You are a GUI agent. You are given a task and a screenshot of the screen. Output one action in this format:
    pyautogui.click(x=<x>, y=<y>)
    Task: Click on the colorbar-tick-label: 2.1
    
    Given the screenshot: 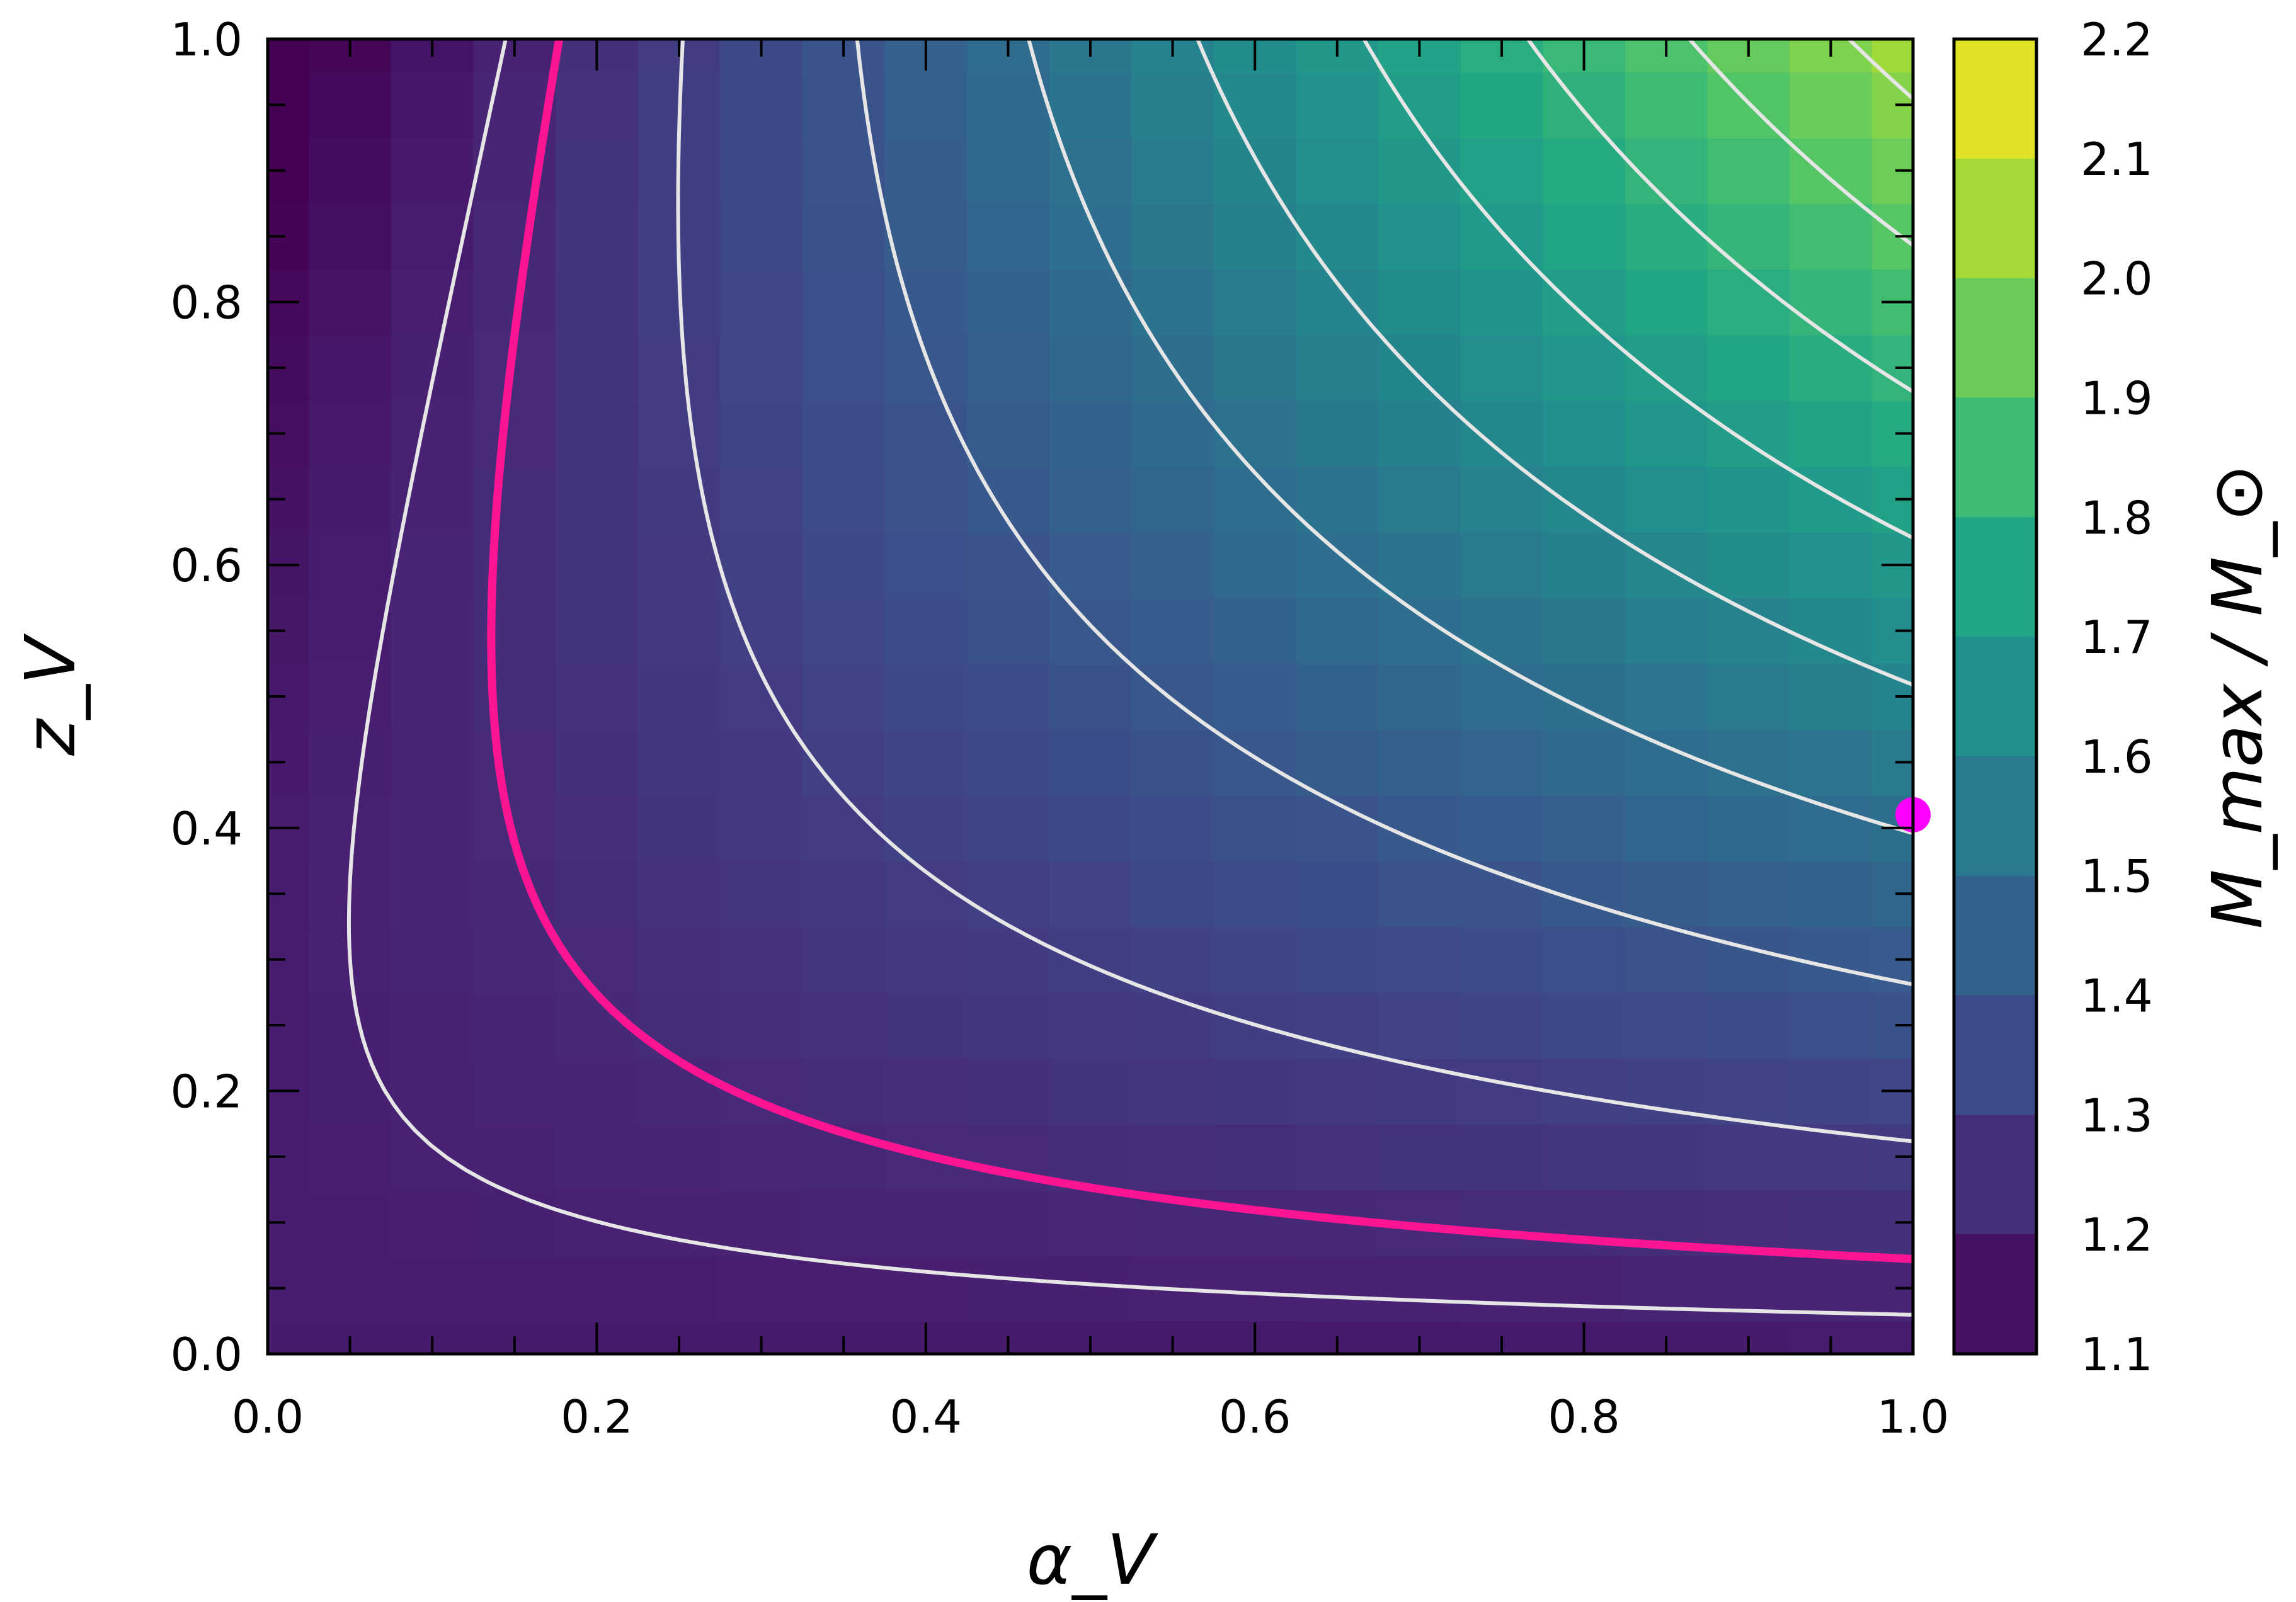 What is the action you would take?
    pyautogui.click(x=2117, y=160)
    